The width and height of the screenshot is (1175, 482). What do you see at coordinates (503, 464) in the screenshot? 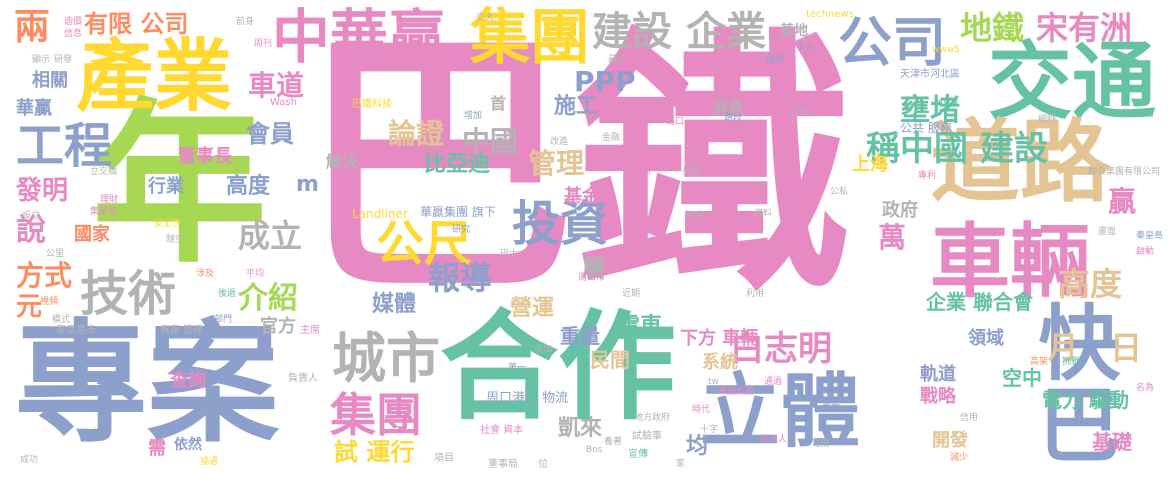
I see `word-dong-shi-ju: 董事局` at bounding box center [503, 464].